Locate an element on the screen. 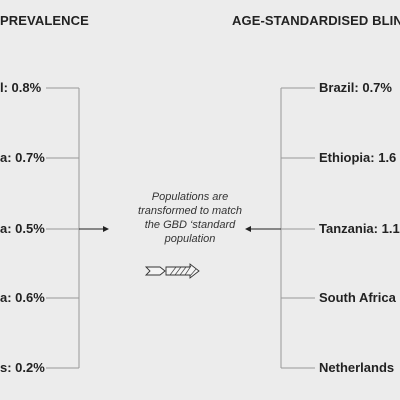 Image resolution: width=400 pixels, height=400 pixels. left-label-3: a: 0.5% is located at coordinates (22, 228).